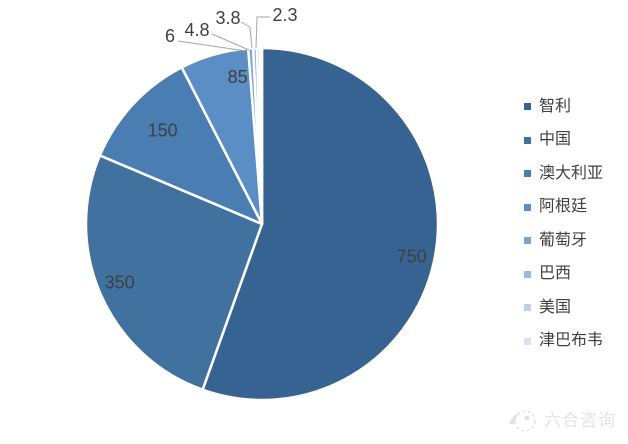 This screenshot has height=444, width=628. What do you see at coordinates (555, 274) in the screenshot?
I see `legend-label: 巴西` at bounding box center [555, 274].